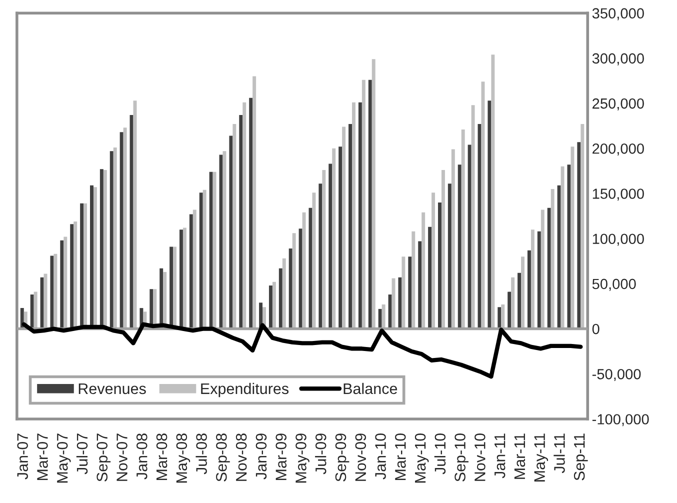  What do you see at coordinates (261, 457) in the screenshot?
I see `x-tick-label: Jan-09` at bounding box center [261, 457].